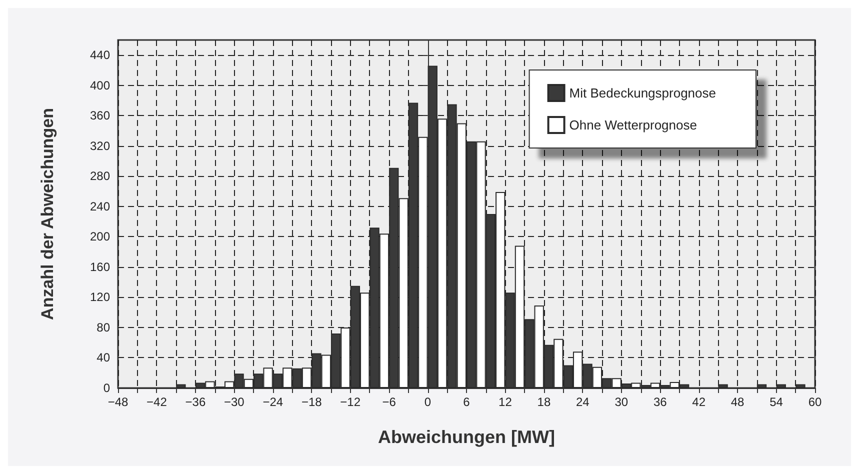 The height and width of the screenshot is (474, 859). What do you see at coordinates (195, 402) in the screenshot?
I see `x-tick-label: −36` at bounding box center [195, 402].